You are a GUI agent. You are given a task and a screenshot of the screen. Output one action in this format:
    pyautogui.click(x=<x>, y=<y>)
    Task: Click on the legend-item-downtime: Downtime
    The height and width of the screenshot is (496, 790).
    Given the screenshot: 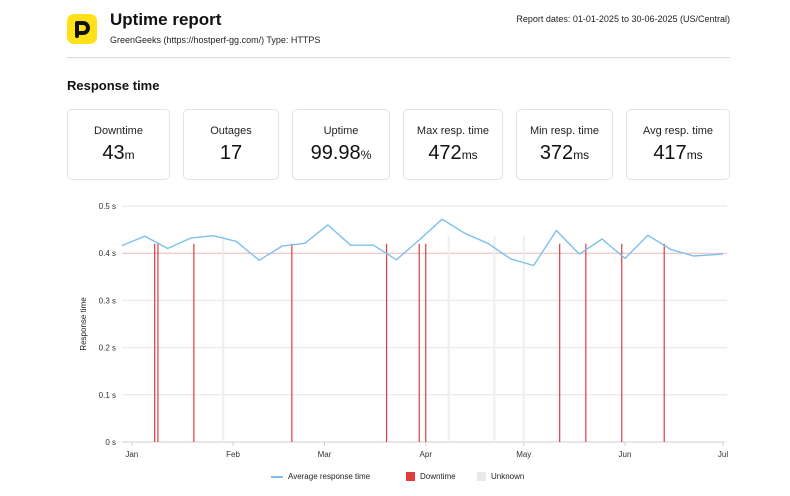 What is the action you would take?
    pyautogui.click(x=431, y=476)
    